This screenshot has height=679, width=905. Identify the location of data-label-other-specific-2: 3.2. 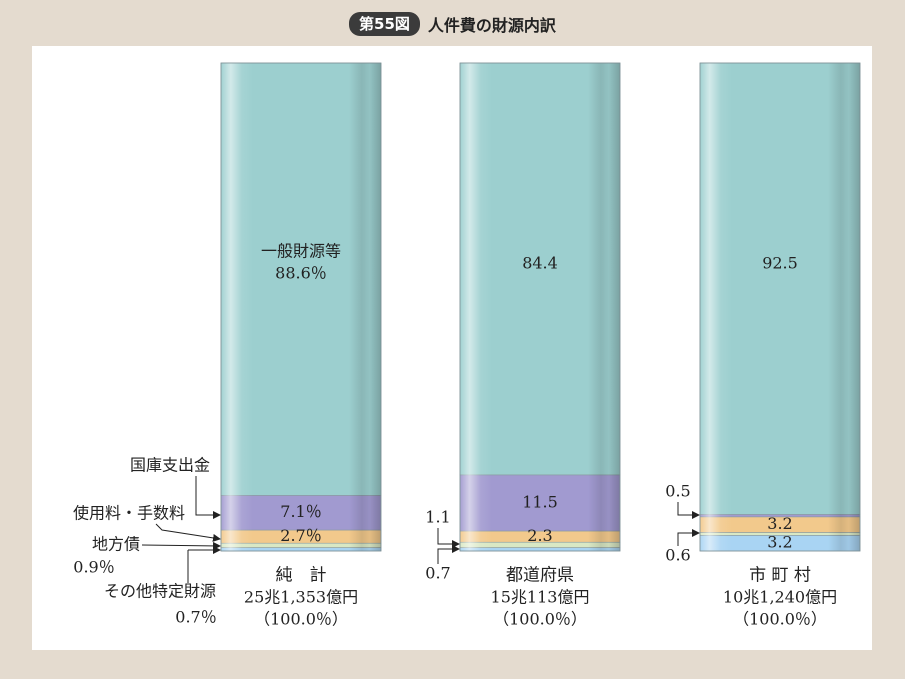
(779, 542).